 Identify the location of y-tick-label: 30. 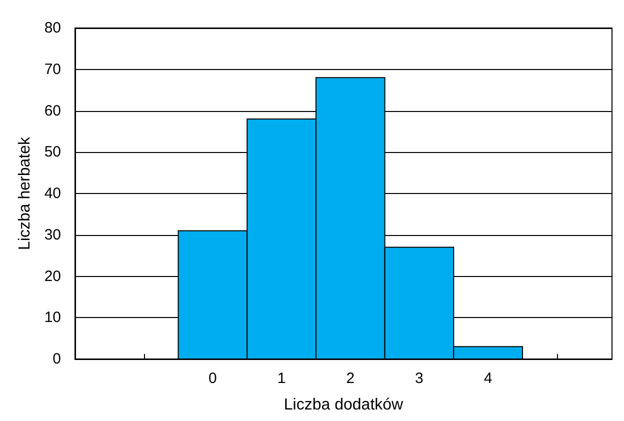
(52, 235).